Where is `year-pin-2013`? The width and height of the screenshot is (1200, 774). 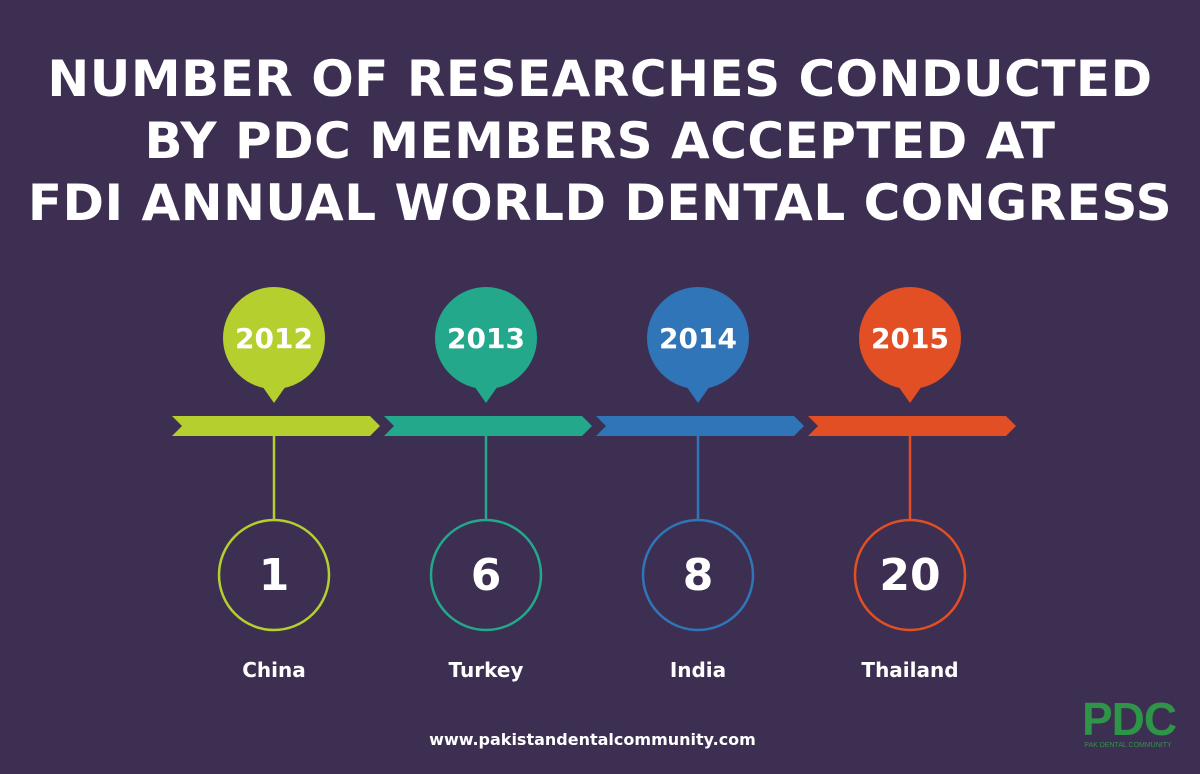 year-pin-2013 is located at coordinates (486, 338).